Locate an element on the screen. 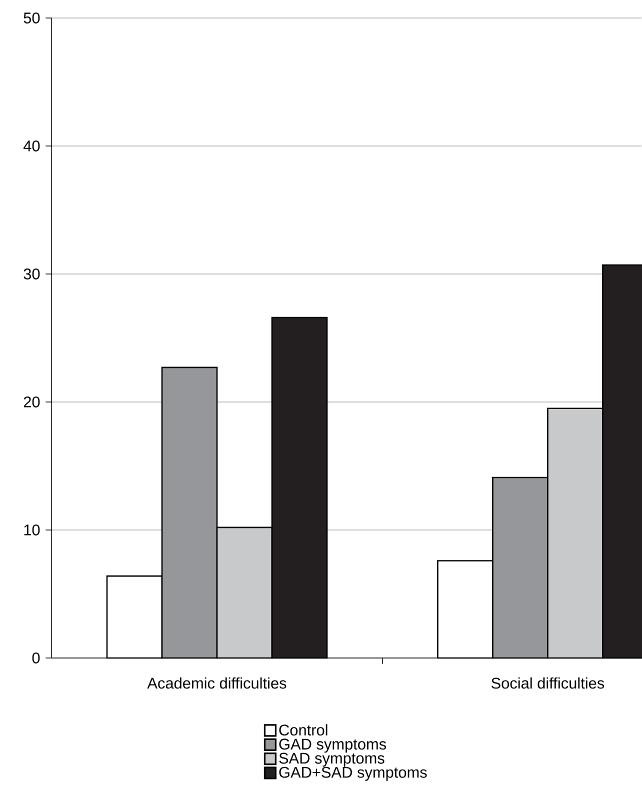 The image size is (642, 800). legend-label: Control is located at coordinates (303, 730).